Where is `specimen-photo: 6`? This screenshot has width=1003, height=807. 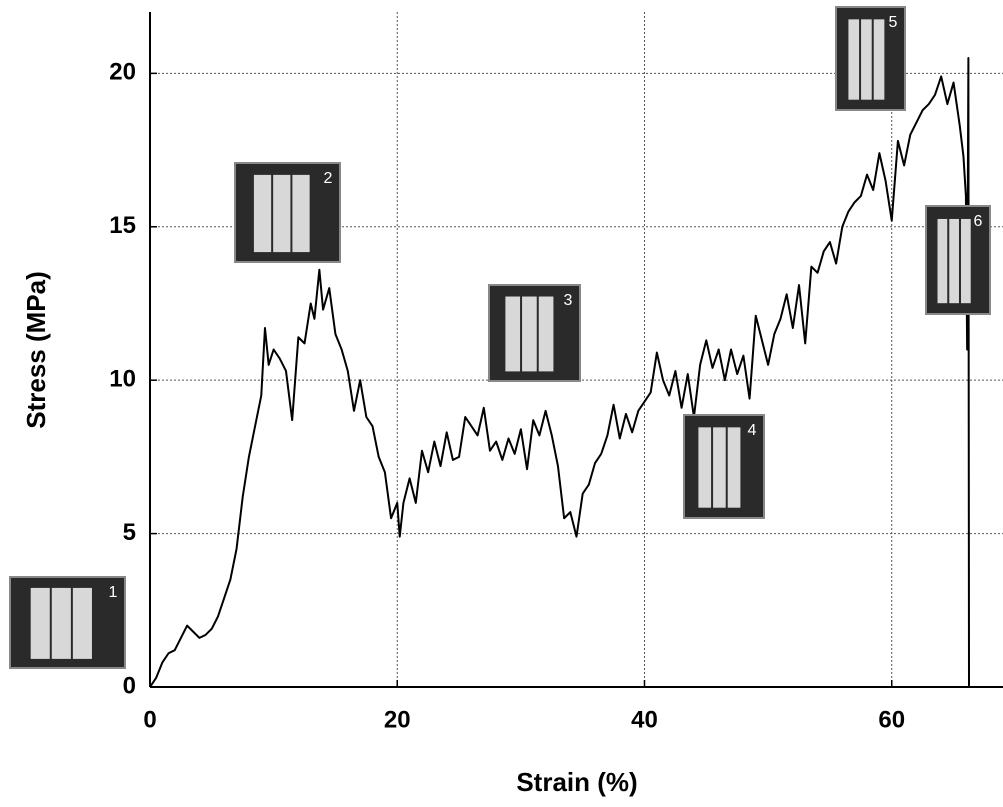
specimen-photo: 6 is located at coordinates (958, 260).